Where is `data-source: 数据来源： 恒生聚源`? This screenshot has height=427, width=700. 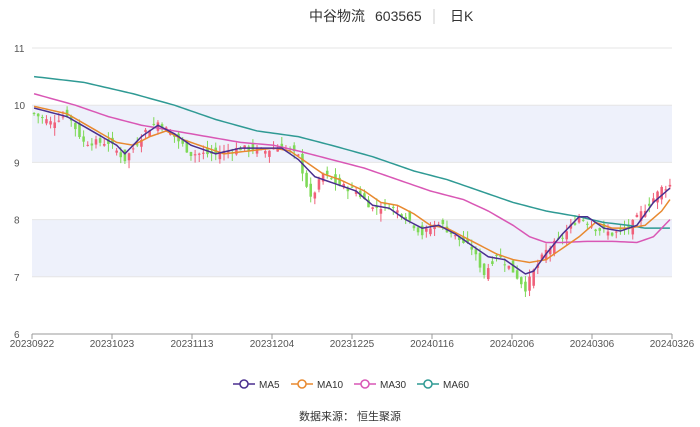 data-source: 数据来源： 恒生聚源 is located at coordinates (350, 416).